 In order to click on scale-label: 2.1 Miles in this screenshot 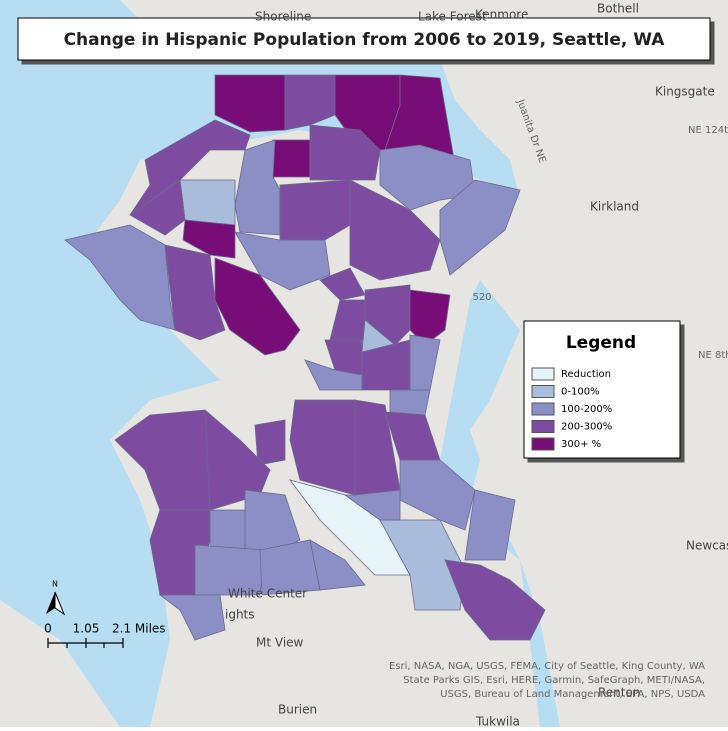, I will do `click(139, 629)`.